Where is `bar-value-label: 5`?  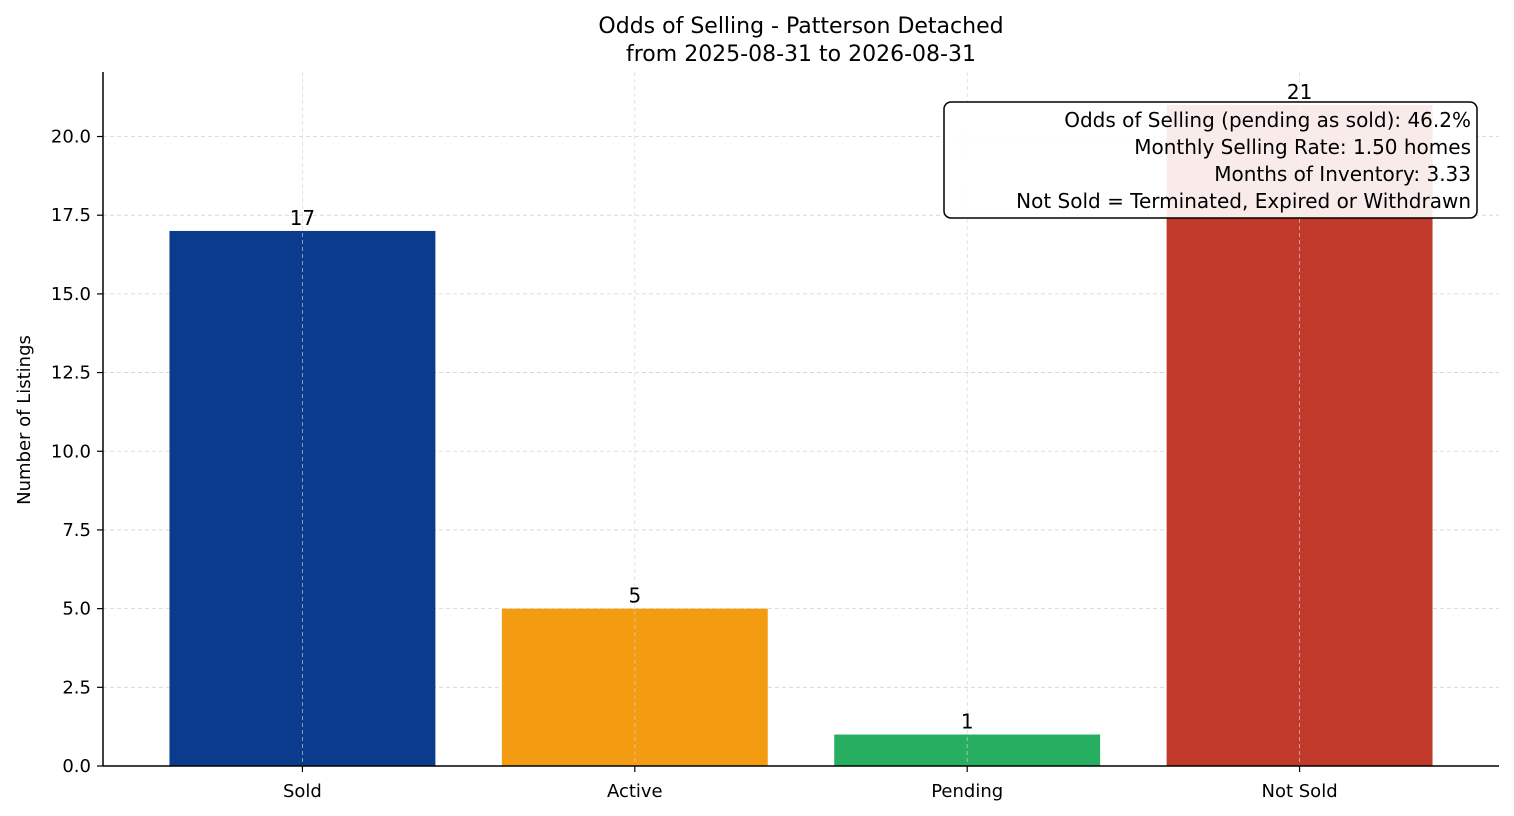
bar-value-label: 5 is located at coordinates (634, 596).